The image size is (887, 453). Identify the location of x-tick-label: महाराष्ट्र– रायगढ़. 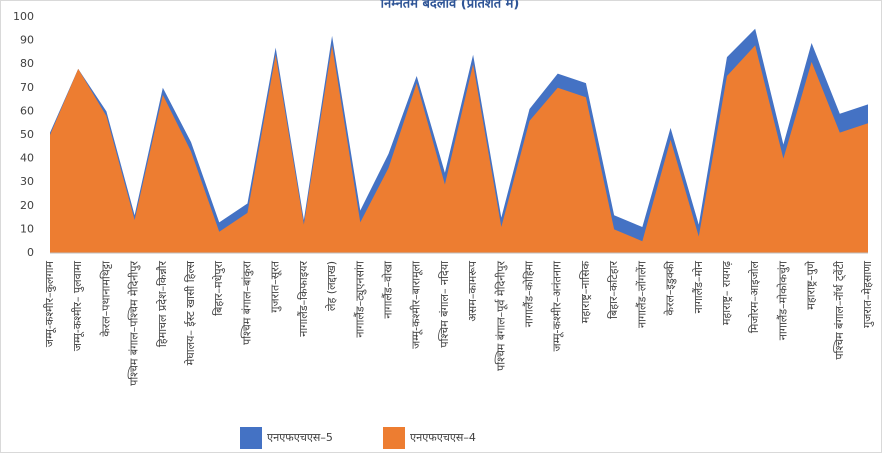
(726, 292).